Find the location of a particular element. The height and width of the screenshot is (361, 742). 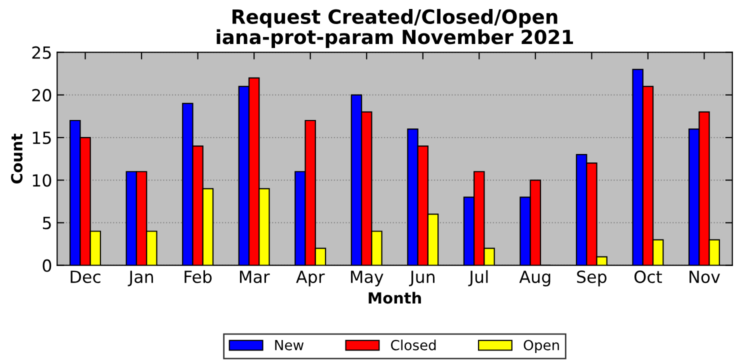

x-tick-label: Nov is located at coordinates (705, 277).